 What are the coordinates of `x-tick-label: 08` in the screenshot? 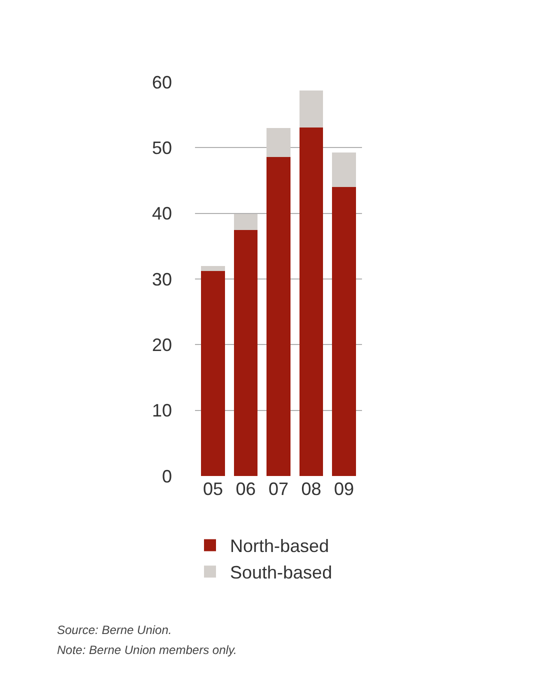 It's located at (311, 489).